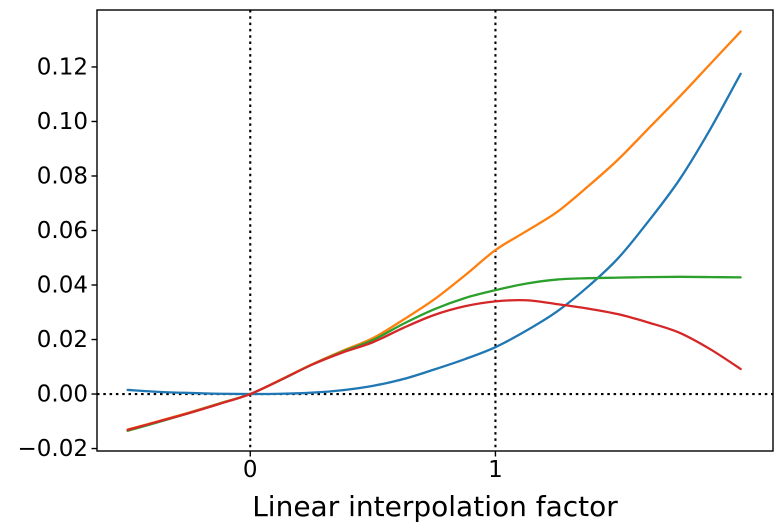 This screenshot has height=530, width=782. Describe the element at coordinates (62, 122) in the screenshot. I see `y-tick-label: 0.10` at that location.